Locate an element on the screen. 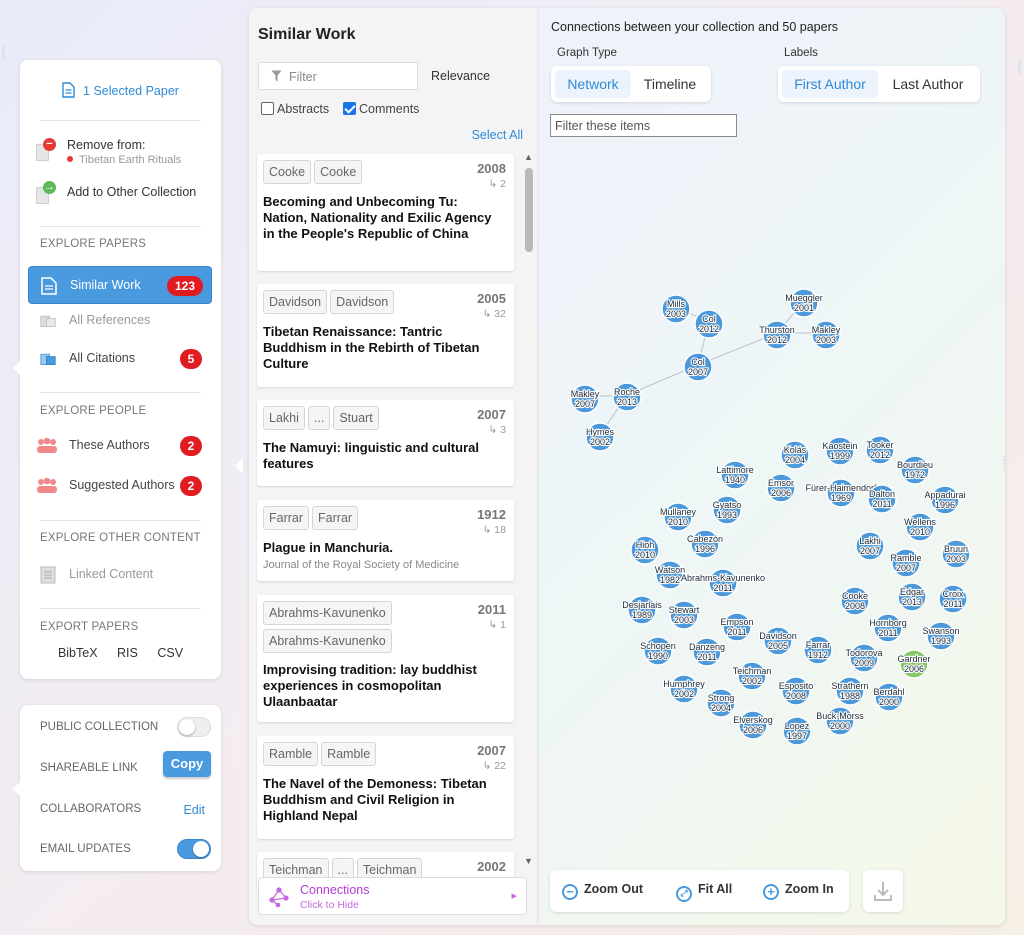  copy-link-button: Copy is located at coordinates (187, 764).